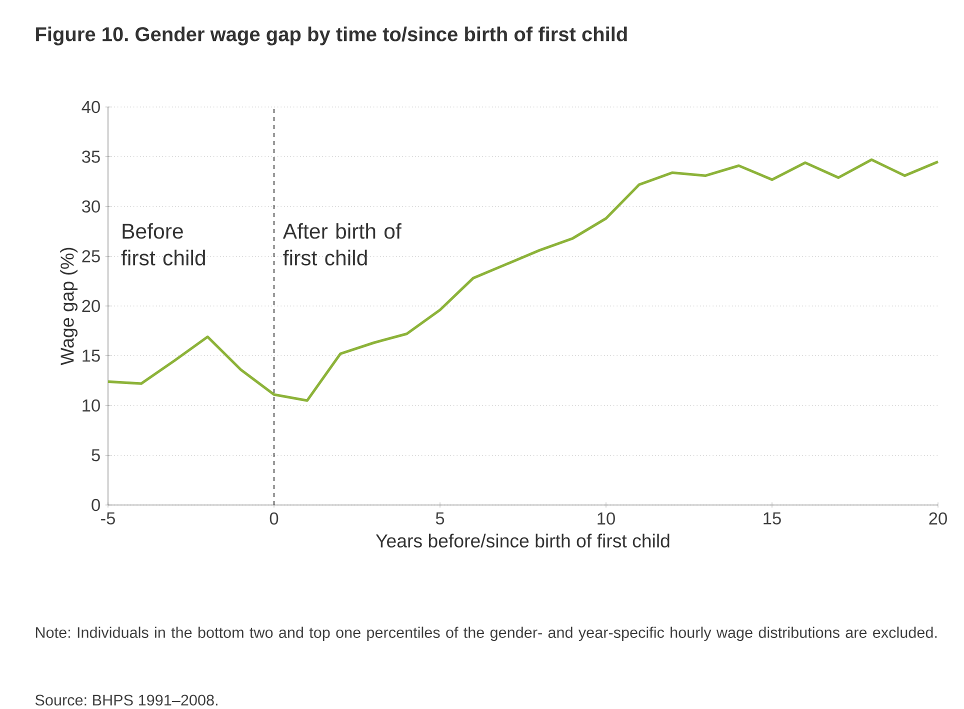 Image resolution: width=964 pixels, height=709 pixels. What do you see at coordinates (96, 505) in the screenshot?
I see `y-tick-label: 0` at bounding box center [96, 505].